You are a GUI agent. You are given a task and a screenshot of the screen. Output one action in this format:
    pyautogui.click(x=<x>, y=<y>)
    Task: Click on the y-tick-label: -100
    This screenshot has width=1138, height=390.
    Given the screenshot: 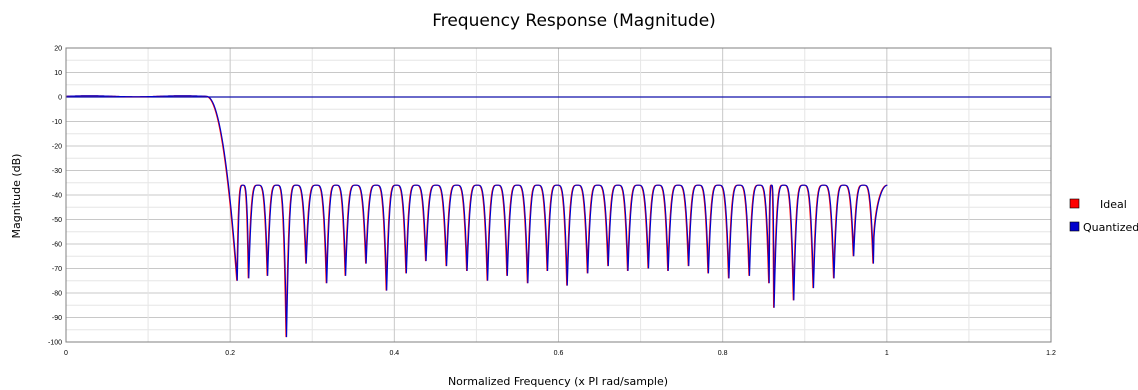 What is the action you would take?
    pyautogui.click(x=55, y=343)
    